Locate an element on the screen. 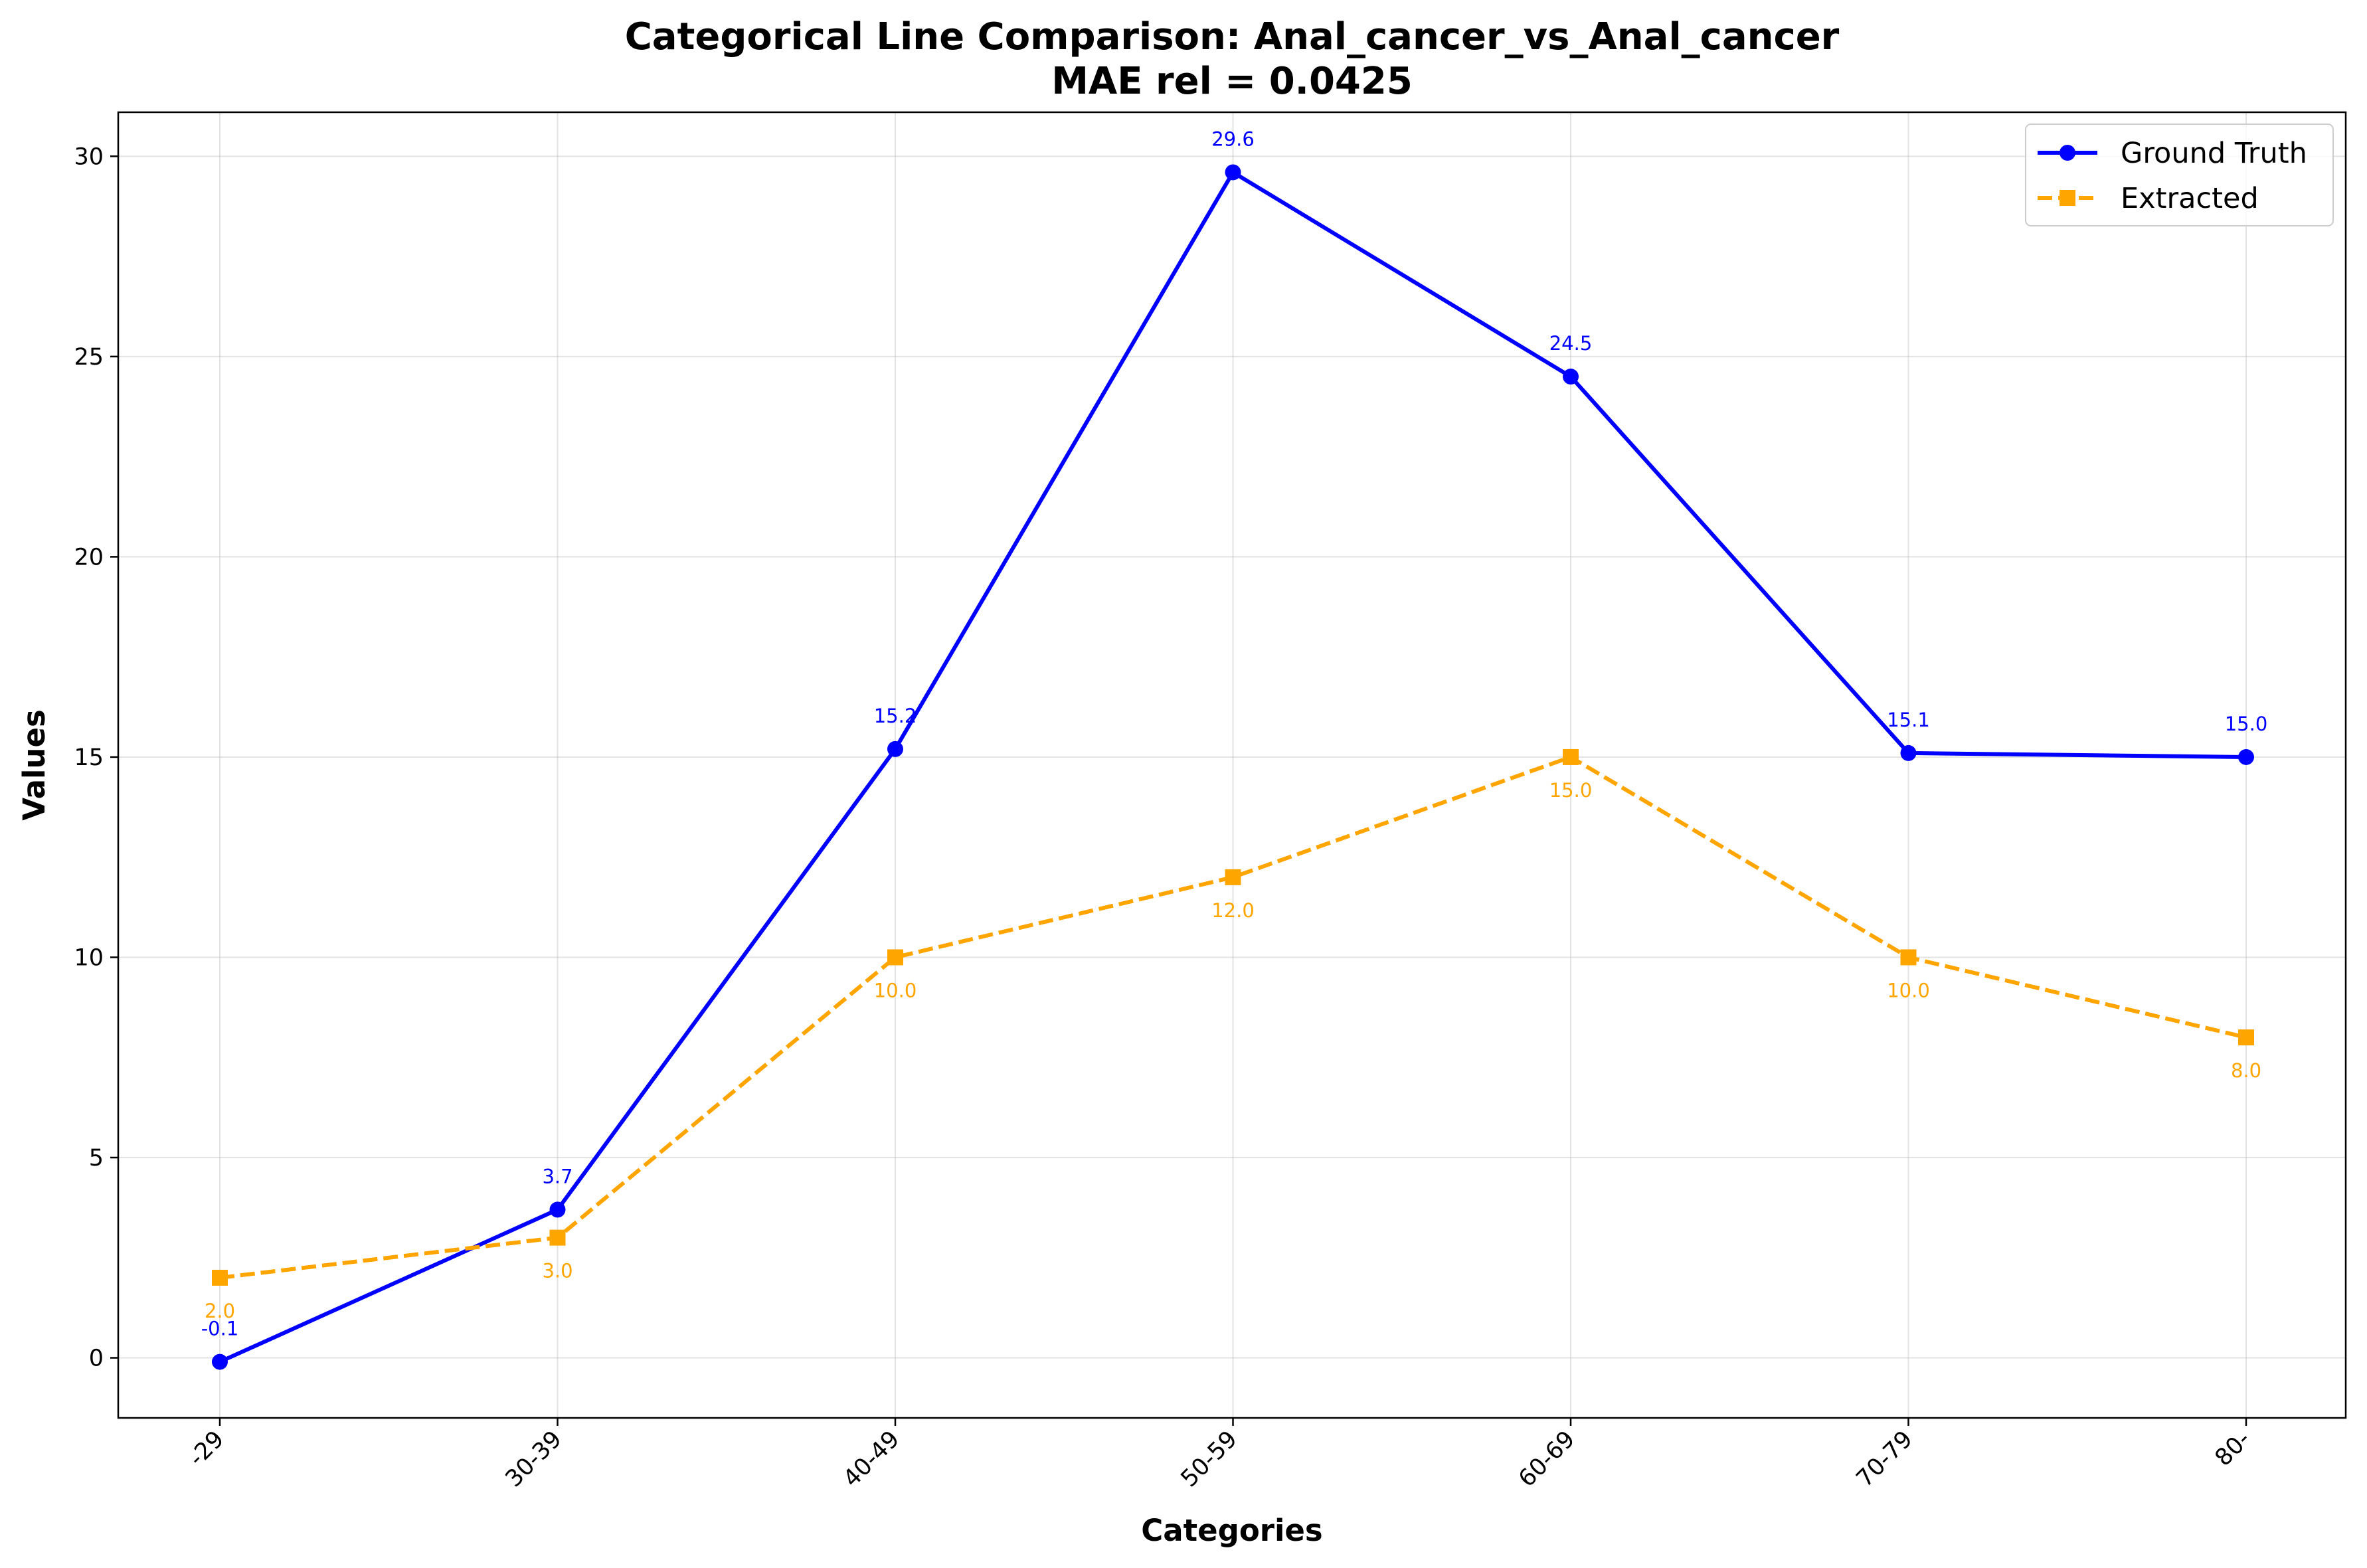 This screenshot has height=1568, width=2367. data-label: 2.0 is located at coordinates (220, 1311).